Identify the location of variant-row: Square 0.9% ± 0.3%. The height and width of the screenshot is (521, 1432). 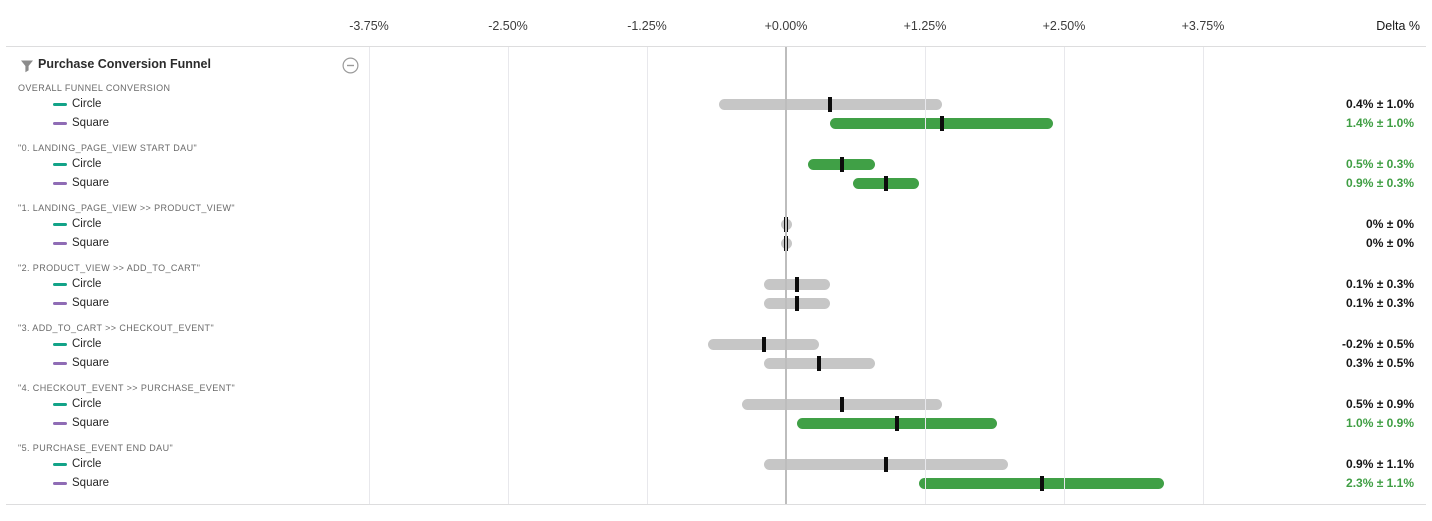
(716, 183).